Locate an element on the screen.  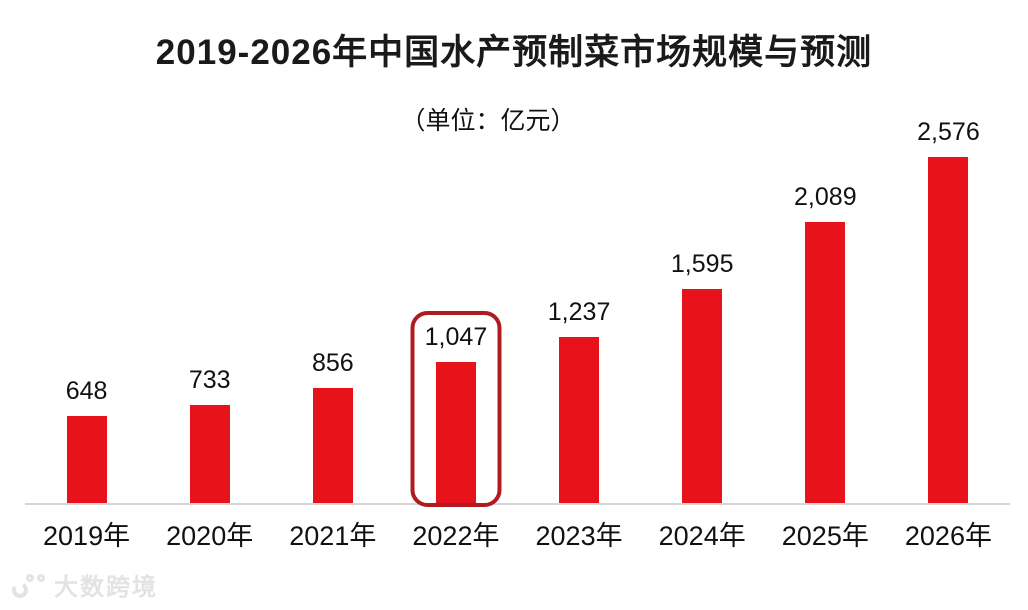
bar-column: 2,576 2026年 is located at coordinates (948, 335).